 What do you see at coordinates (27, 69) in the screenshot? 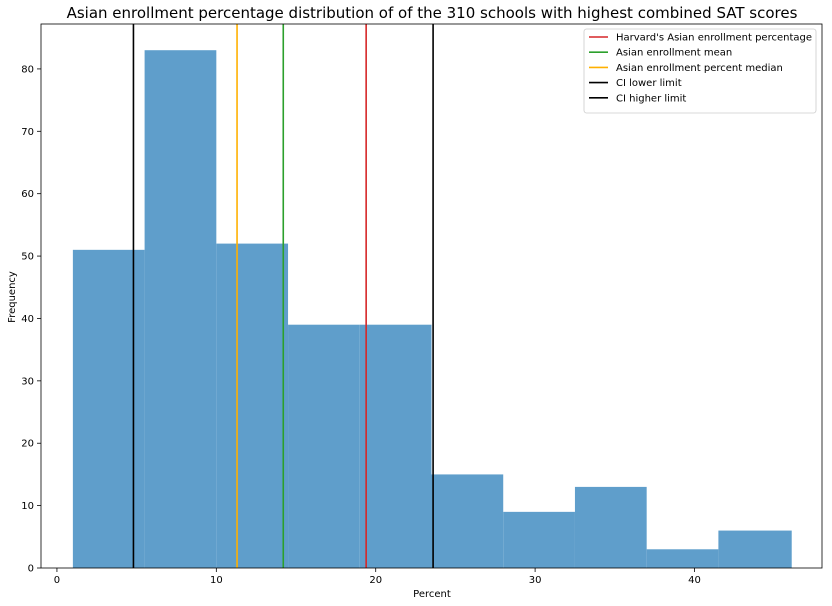
I see `y-tick-label: 80` at bounding box center [27, 69].